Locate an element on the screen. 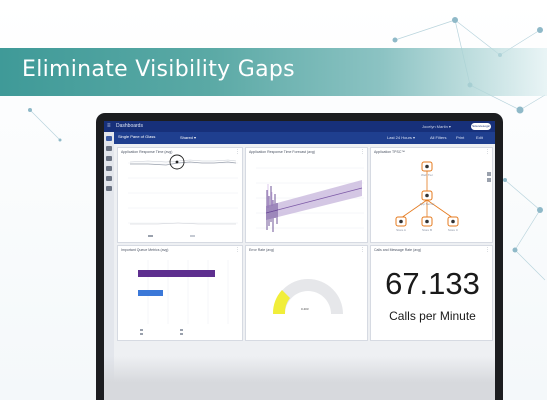 The image size is (547, 400). topology-panel: Application TPSC™ ⋮ is located at coordinates (431, 195).